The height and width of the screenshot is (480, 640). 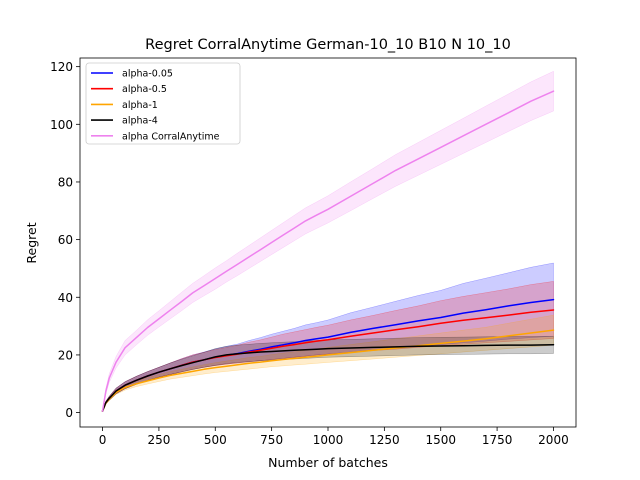 What do you see at coordinates (158, 440) in the screenshot?
I see `x-tick-label: 250` at bounding box center [158, 440].